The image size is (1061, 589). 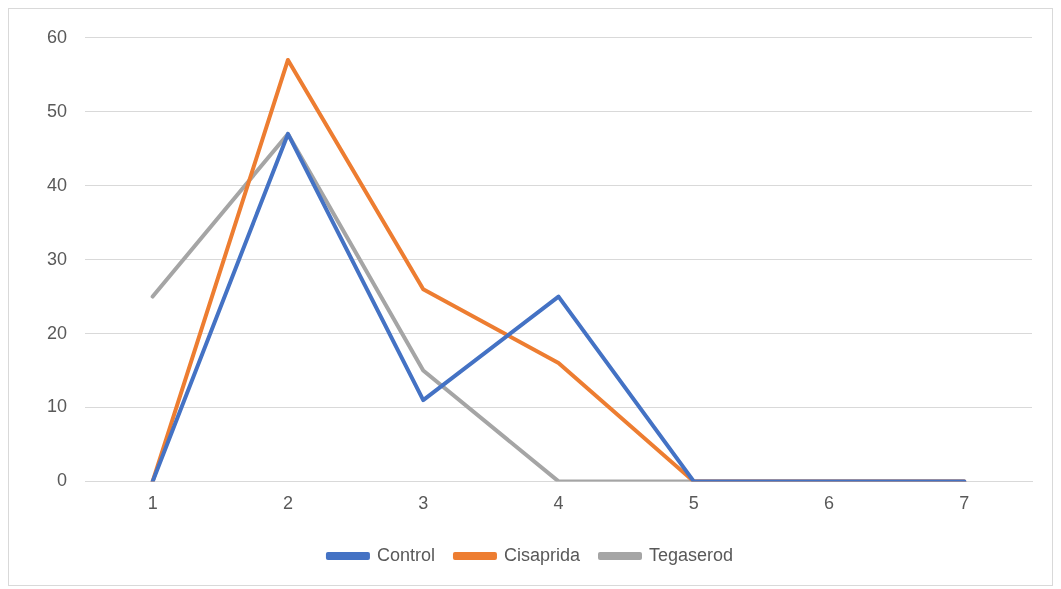 What do you see at coordinates (57, 36) in the screenshot?
I see `y-tick-label: 60` at bounding box center [57, 36].